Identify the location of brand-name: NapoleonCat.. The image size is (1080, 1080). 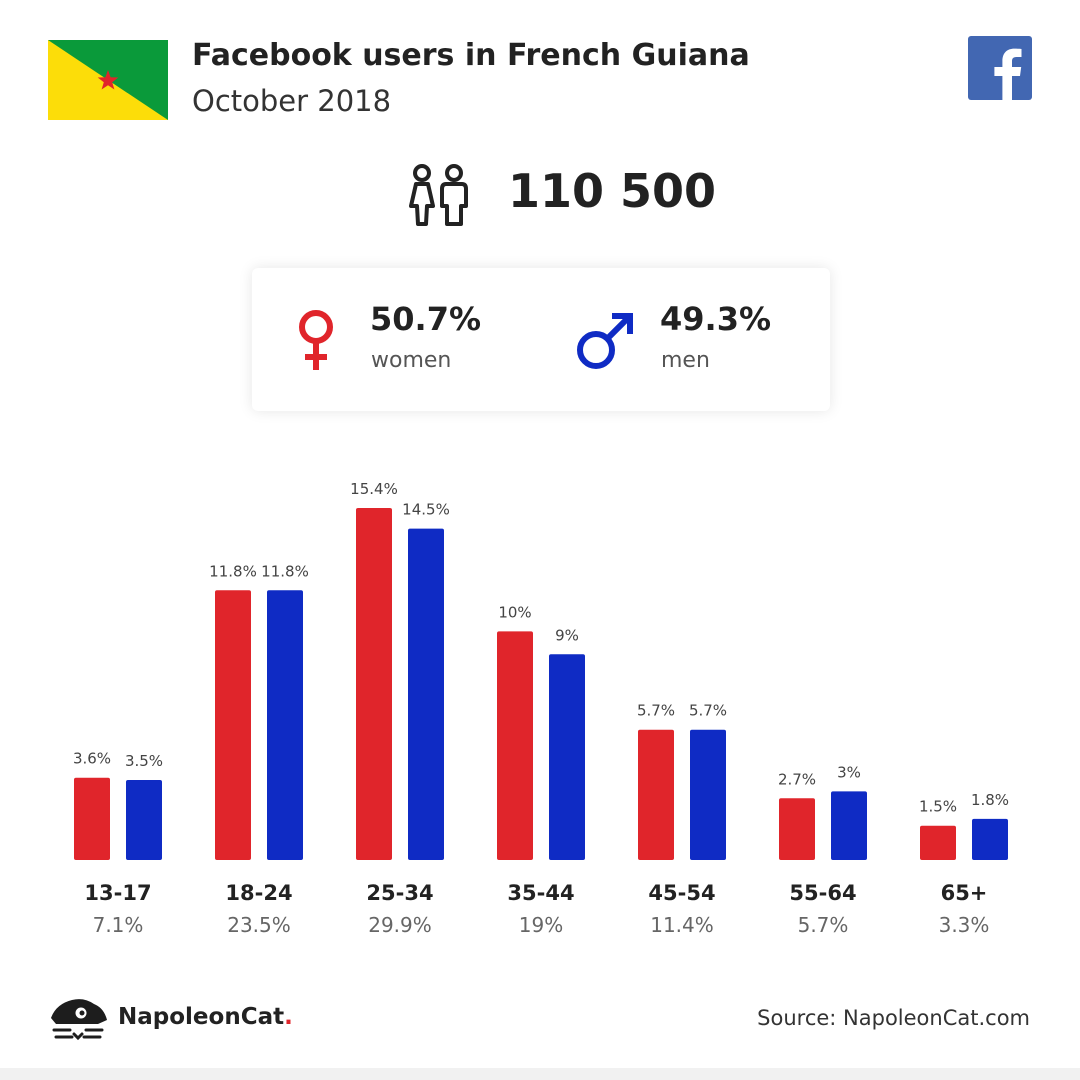
(205, 1017).